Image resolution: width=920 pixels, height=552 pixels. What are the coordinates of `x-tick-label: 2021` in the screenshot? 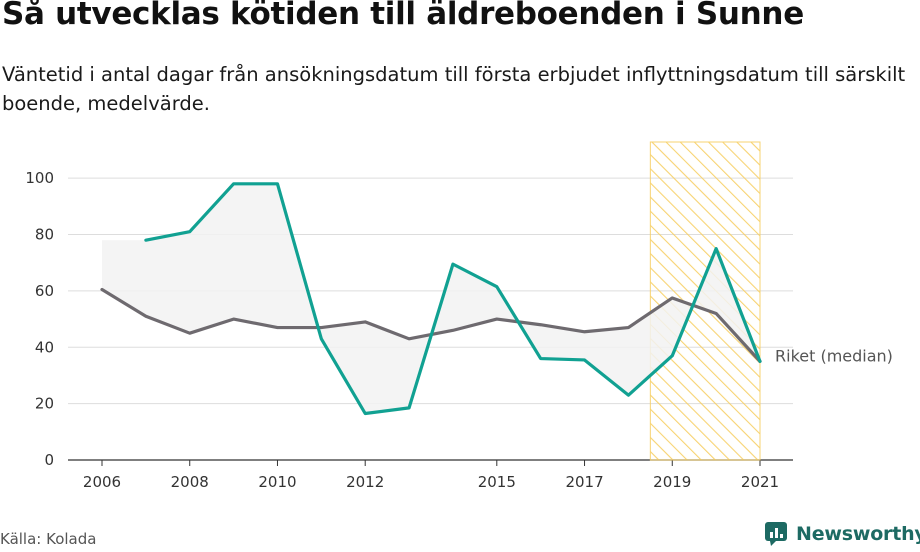 It's located at (760, 482).